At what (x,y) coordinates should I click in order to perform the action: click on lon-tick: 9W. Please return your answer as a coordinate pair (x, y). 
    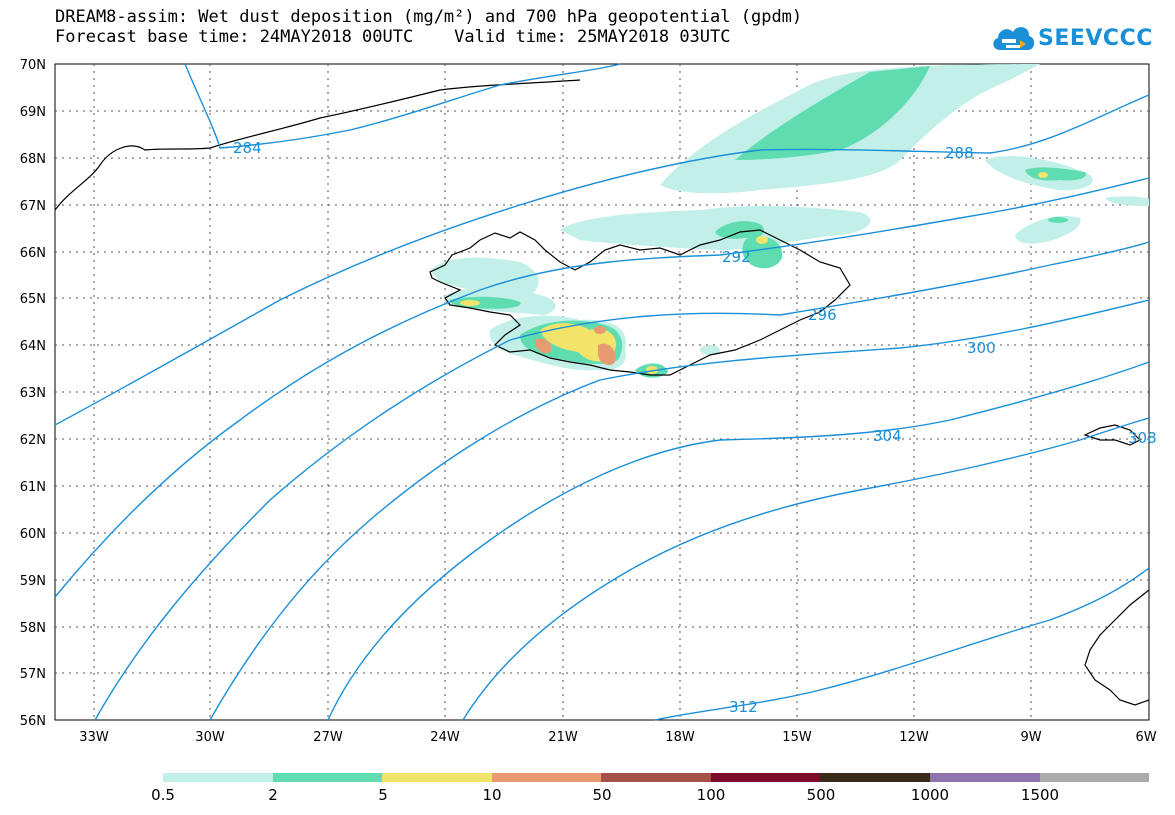
    Looking at the image, I should click on (1030, 737).